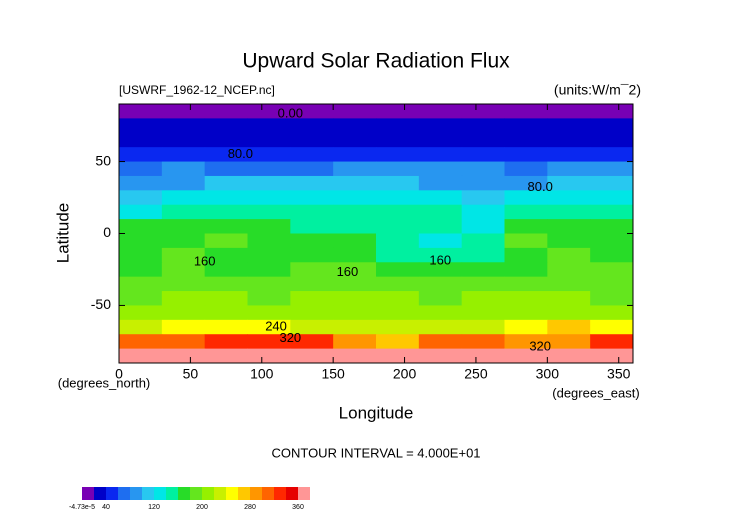 The width and height of the screenshot is (752, 532). Describe the element at coordinates (250, 507) in the screenshot. I see `colorbar-label: 280` at that location.